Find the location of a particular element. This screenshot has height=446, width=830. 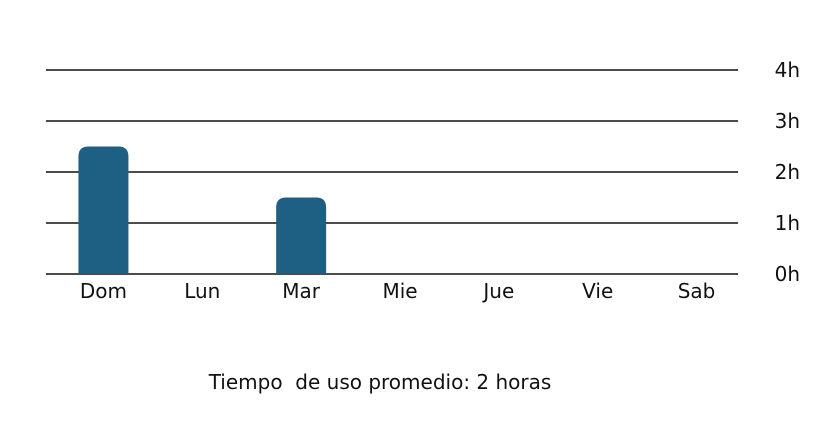

bar-mar is located at coordinates (301, 235).